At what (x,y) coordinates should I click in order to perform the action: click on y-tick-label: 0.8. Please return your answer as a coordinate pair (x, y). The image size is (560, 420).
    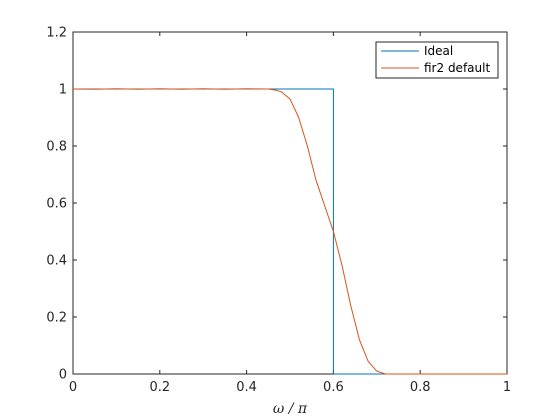
    Looking at the image, I should click on (56, 147).